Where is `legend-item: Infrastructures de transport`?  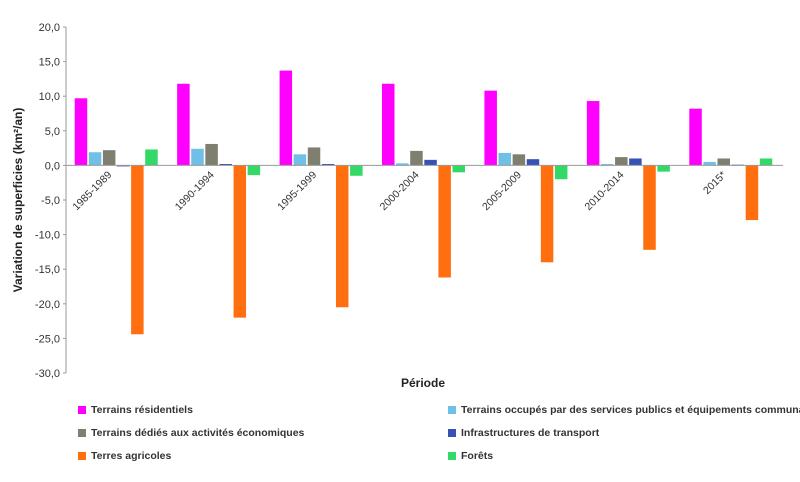
legend-item: Infrastructures de transport is located at coordinates (523, 433).